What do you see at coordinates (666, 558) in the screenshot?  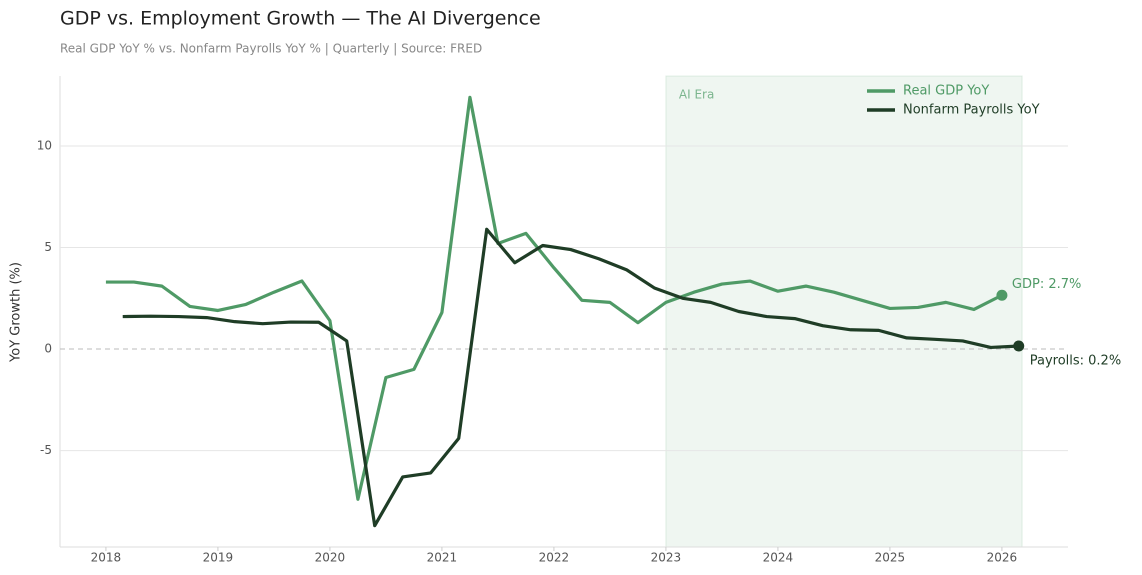 I see `x-tick-label: 2023` at bounding box center [666, 558].